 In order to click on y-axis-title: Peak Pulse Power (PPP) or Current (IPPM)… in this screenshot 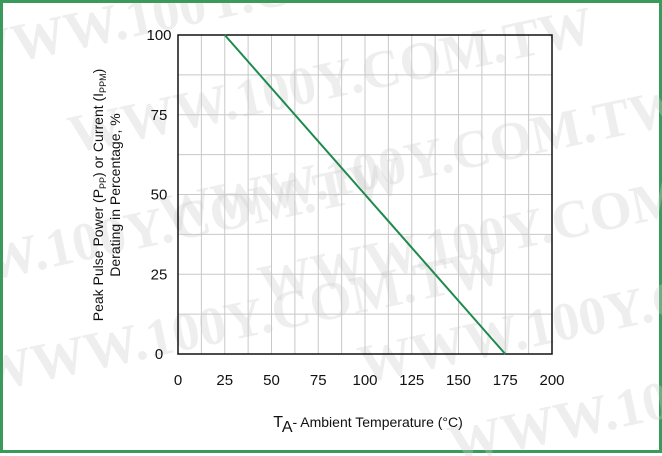, I will do `click(106, 195)`.